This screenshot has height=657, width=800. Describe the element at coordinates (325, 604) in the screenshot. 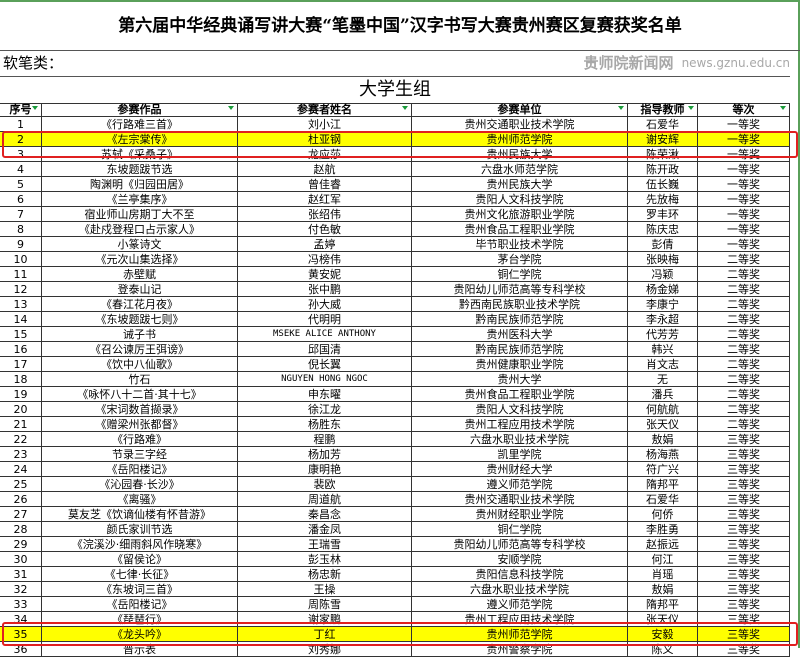

I see `cell-name: 周陈雪` at that location.